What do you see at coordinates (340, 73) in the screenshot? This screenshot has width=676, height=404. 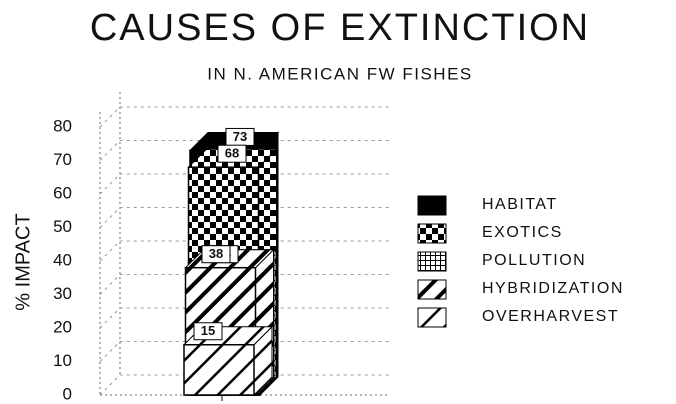 I see `chart-subtitle: IN N. AMERICAN FW FISHES` at bounding box center [340, 73].